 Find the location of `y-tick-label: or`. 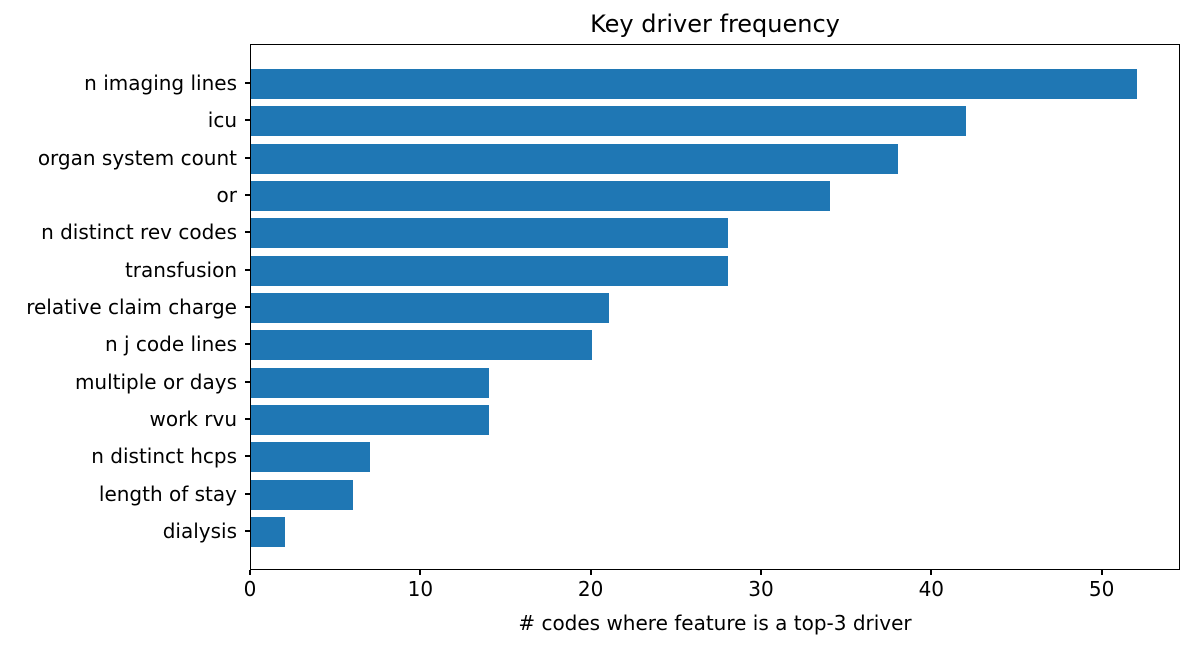

y-tick-label: or is located at coordinates (226, 194).